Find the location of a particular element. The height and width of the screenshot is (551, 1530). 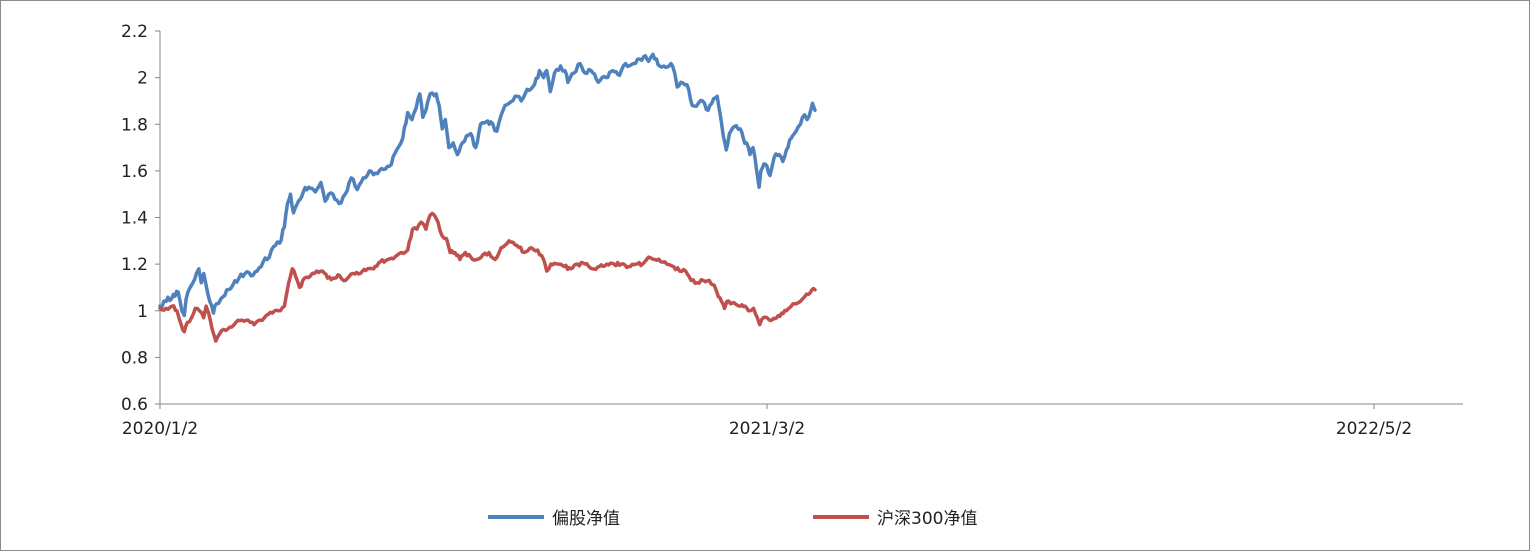

x-tick-label: 2021/3/2 is located at coordinates (767, 429).